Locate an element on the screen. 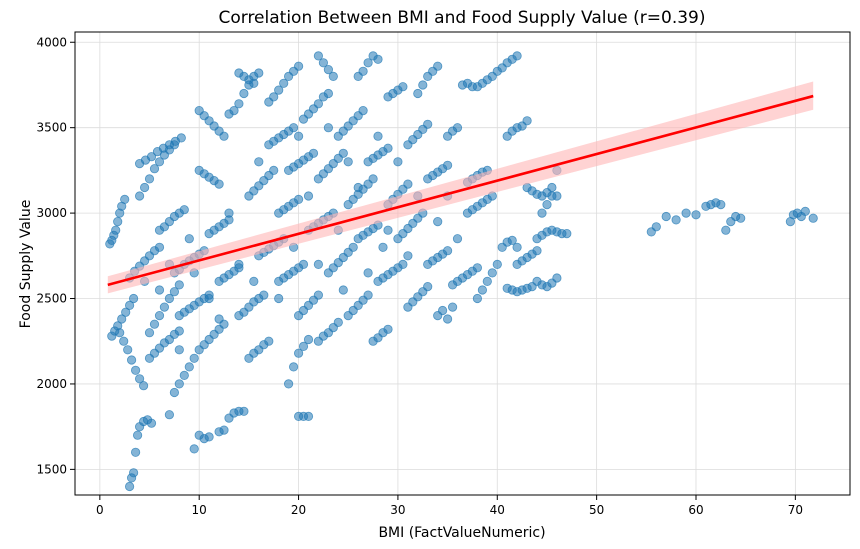 This screenshot has width=860, height=549. x-tick-label: 20 is located at coordinates (298, 510).